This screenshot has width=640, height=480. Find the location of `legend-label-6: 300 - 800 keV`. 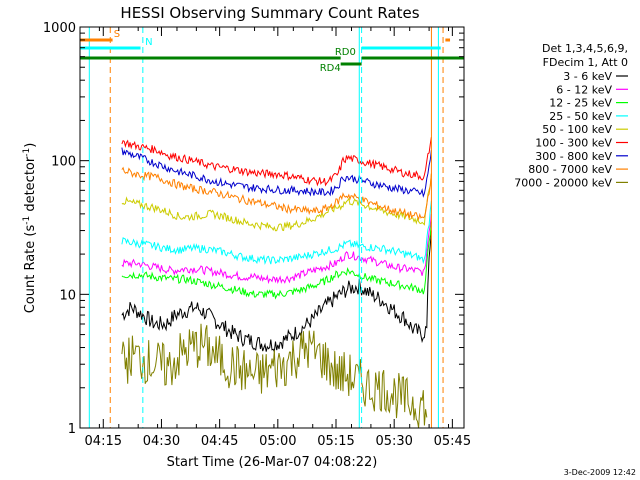

legend-label-6: 300 - 800 keV is located at coordinates (573, 156).